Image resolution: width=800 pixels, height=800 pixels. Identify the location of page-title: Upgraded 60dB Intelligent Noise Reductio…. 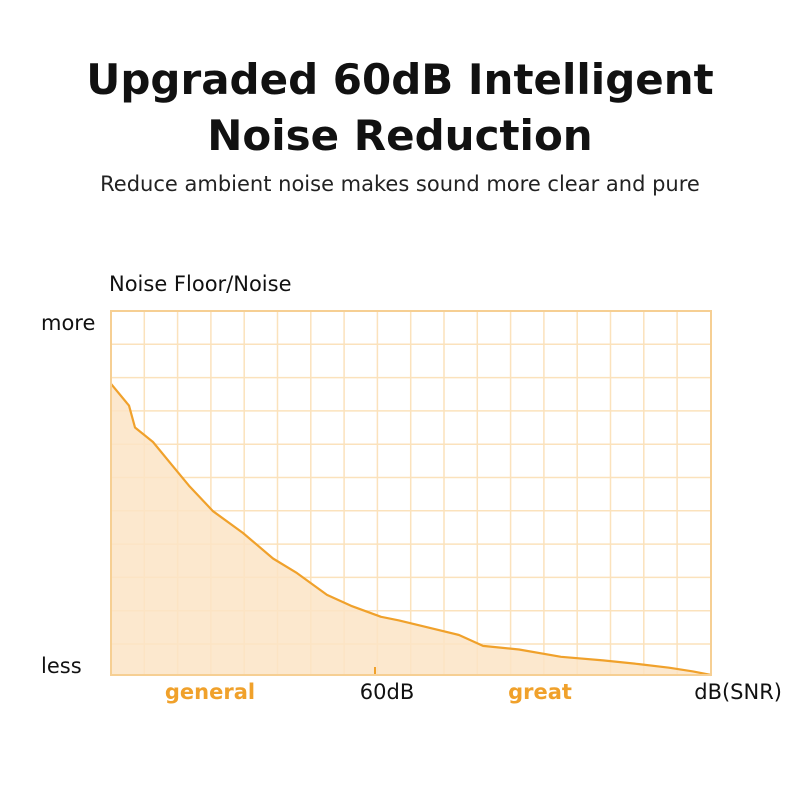
(400, 108).